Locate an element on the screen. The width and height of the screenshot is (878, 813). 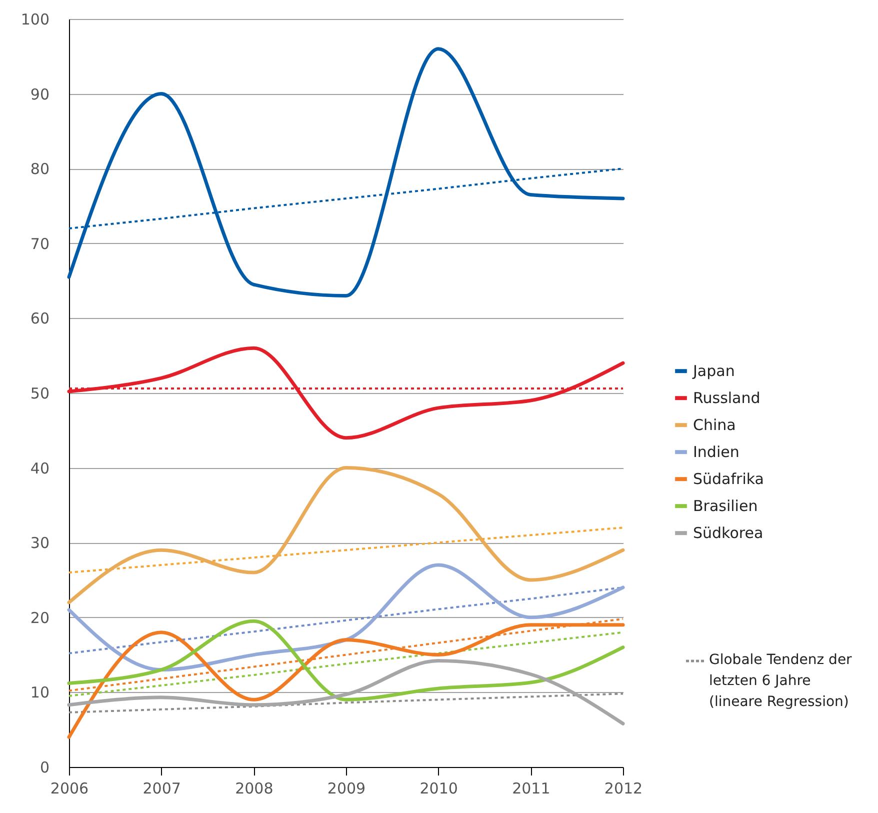
x-tick-label: 2010 is located at coordinates (439, 789).